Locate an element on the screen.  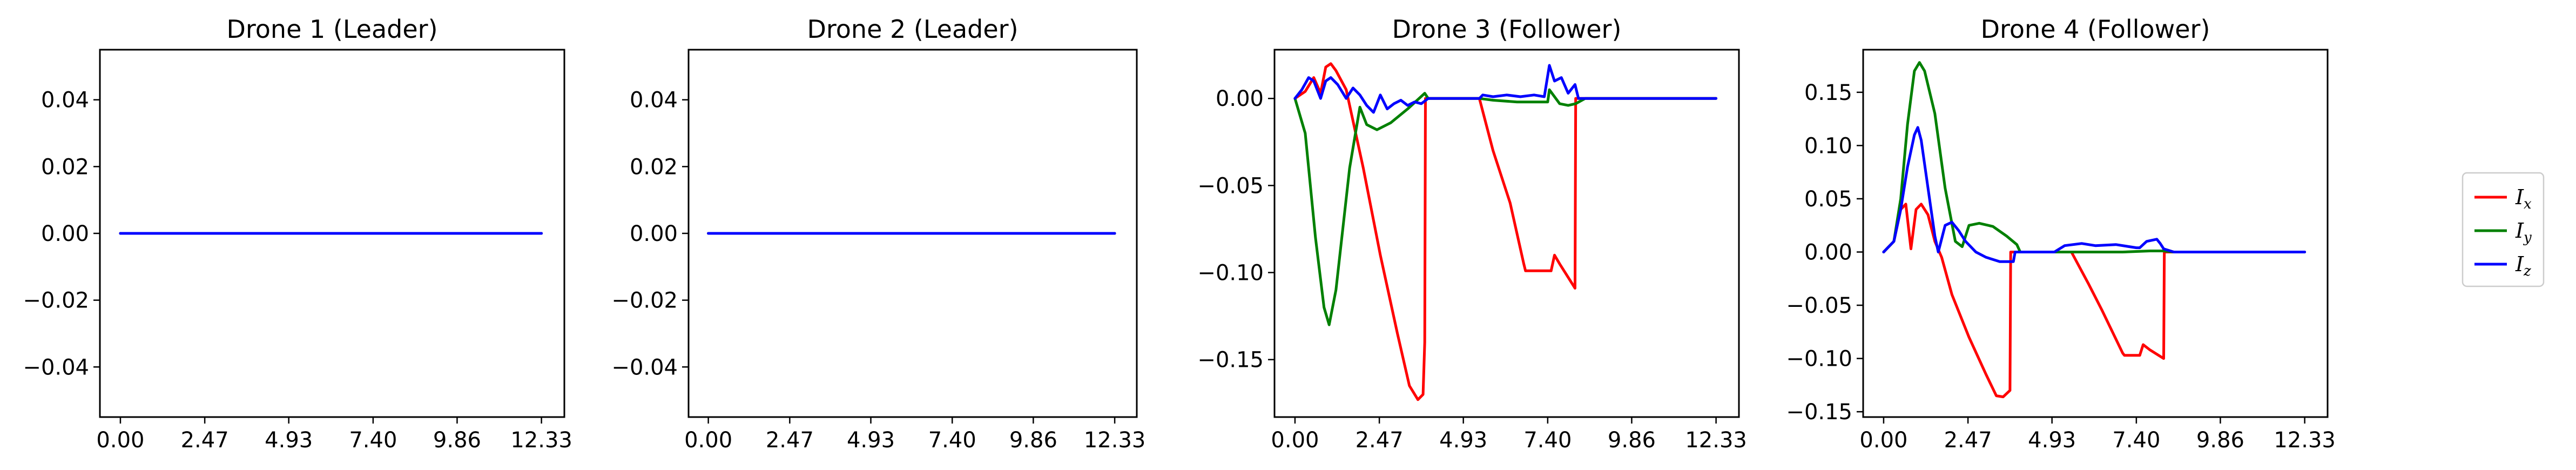
chart-title: Drone 2 (Leader) is located at coordinates (912, 29).